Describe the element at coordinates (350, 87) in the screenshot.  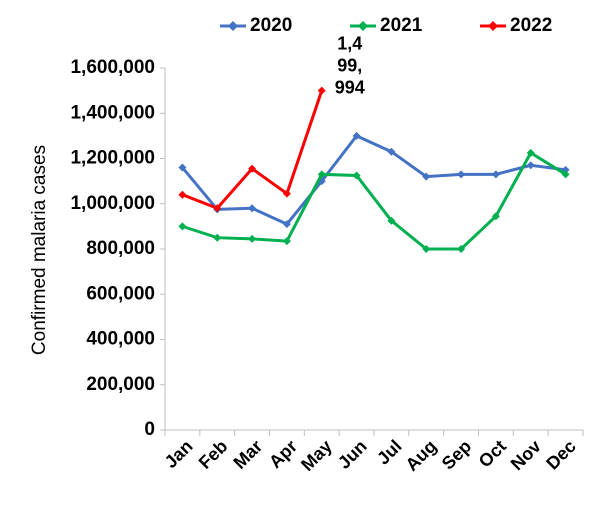
I see `data-label-line: 994` at that location.